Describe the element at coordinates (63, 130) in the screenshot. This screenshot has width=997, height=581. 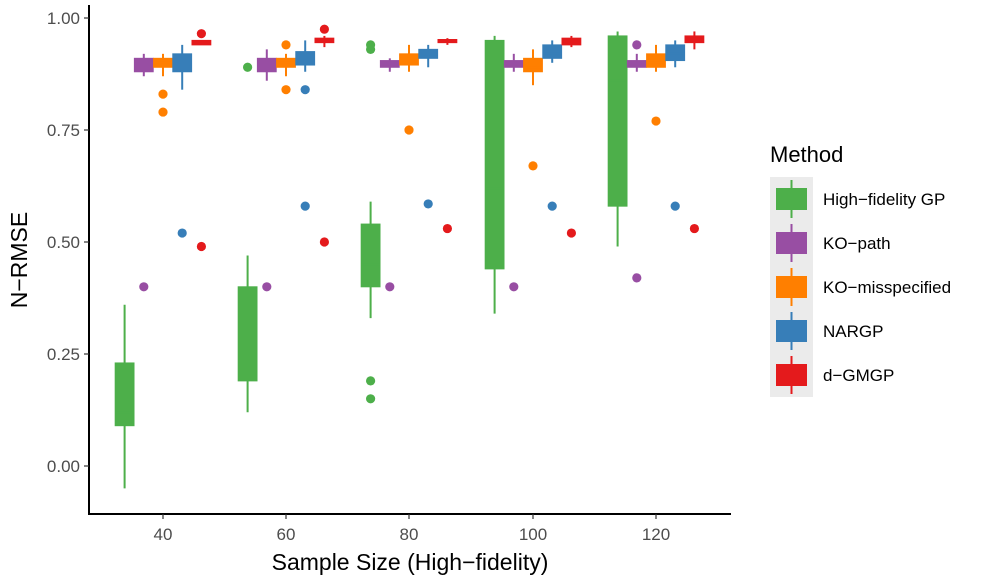
I see `y-tick-label: 0.75` at that location.